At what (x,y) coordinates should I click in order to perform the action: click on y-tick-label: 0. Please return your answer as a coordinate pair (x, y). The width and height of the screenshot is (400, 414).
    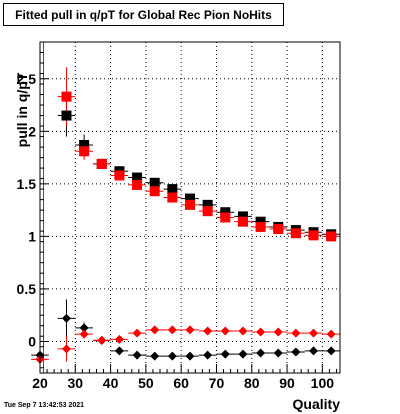
    Looking at the image, I should click on (32, 341).